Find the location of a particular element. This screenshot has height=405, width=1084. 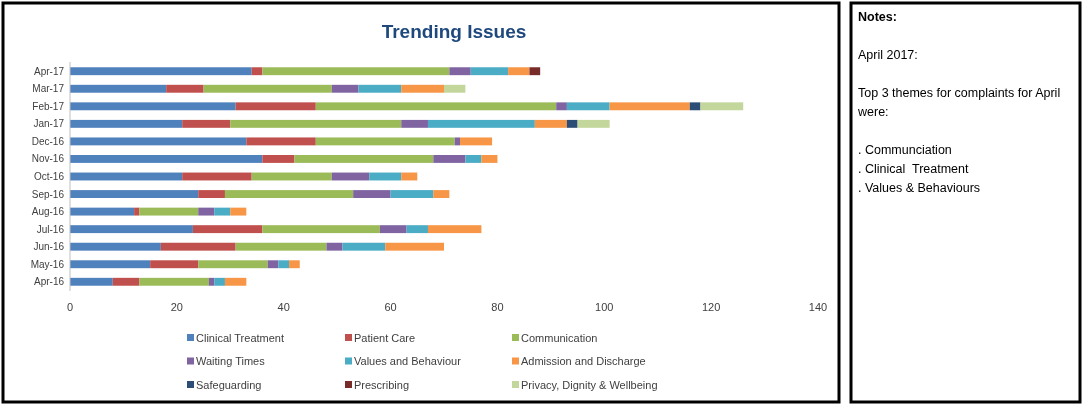

x-tick-label: 140 is located at coordinates (818, 307).